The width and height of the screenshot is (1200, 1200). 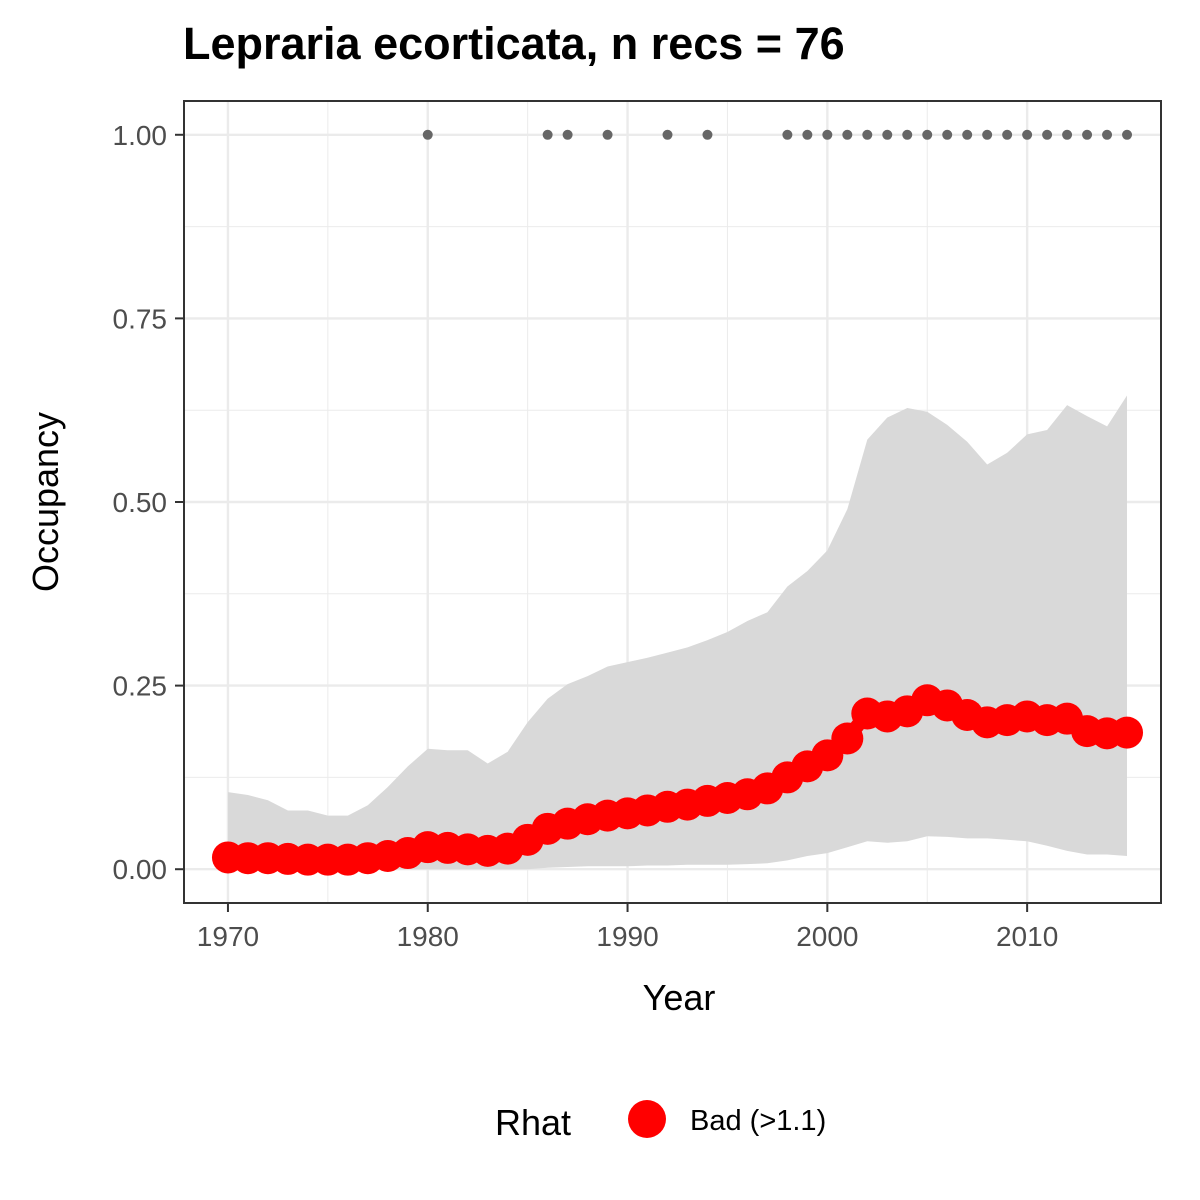 What do you see at coordinates (533, 1122) in the screenshot?
I see `legend-title: Rhat` at bounding box center [533, 1122].